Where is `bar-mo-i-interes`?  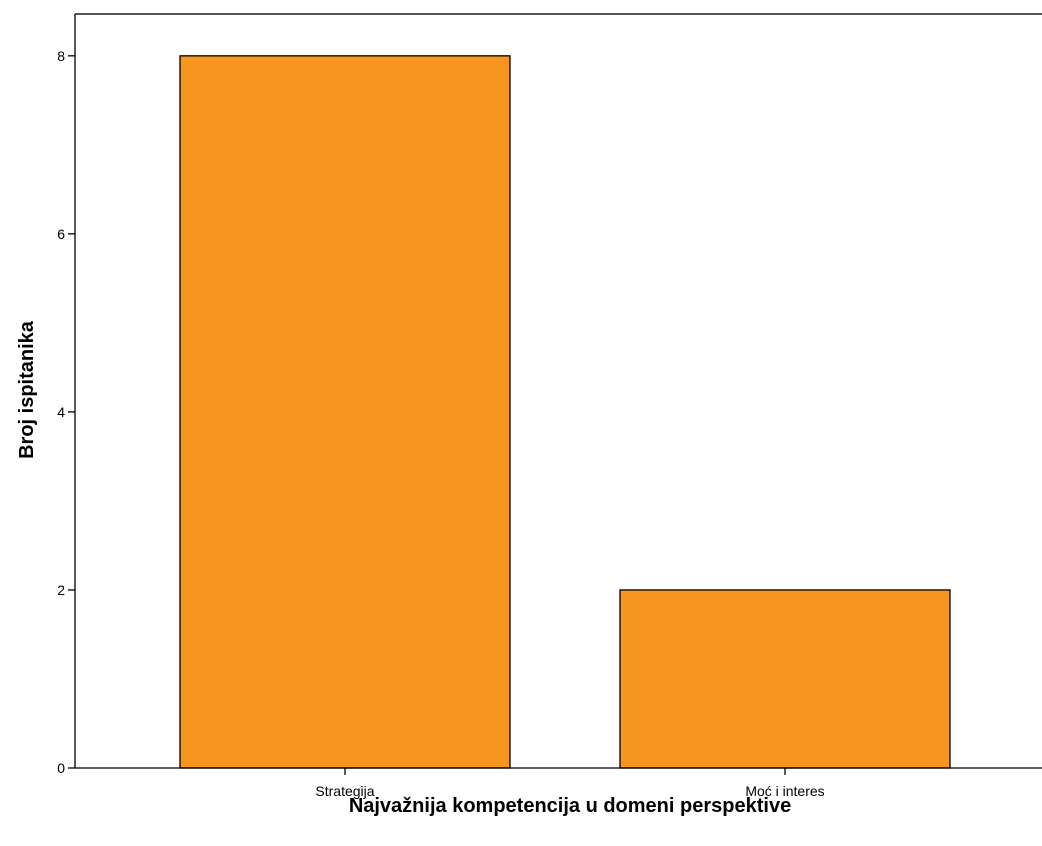
bar-mo-i-interes is located at coordinates (785, 679).